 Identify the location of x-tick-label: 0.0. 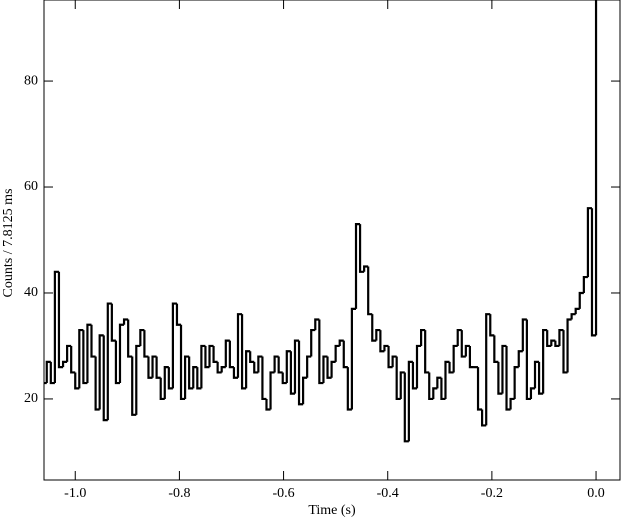
(596, 493).